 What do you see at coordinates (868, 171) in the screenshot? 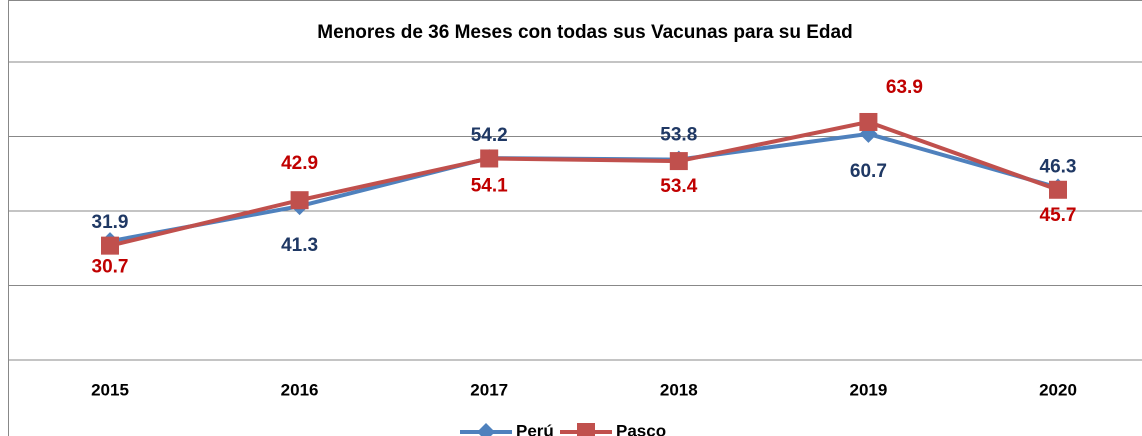
I see `data-label: 60.7` at bounding box center [868, 171].